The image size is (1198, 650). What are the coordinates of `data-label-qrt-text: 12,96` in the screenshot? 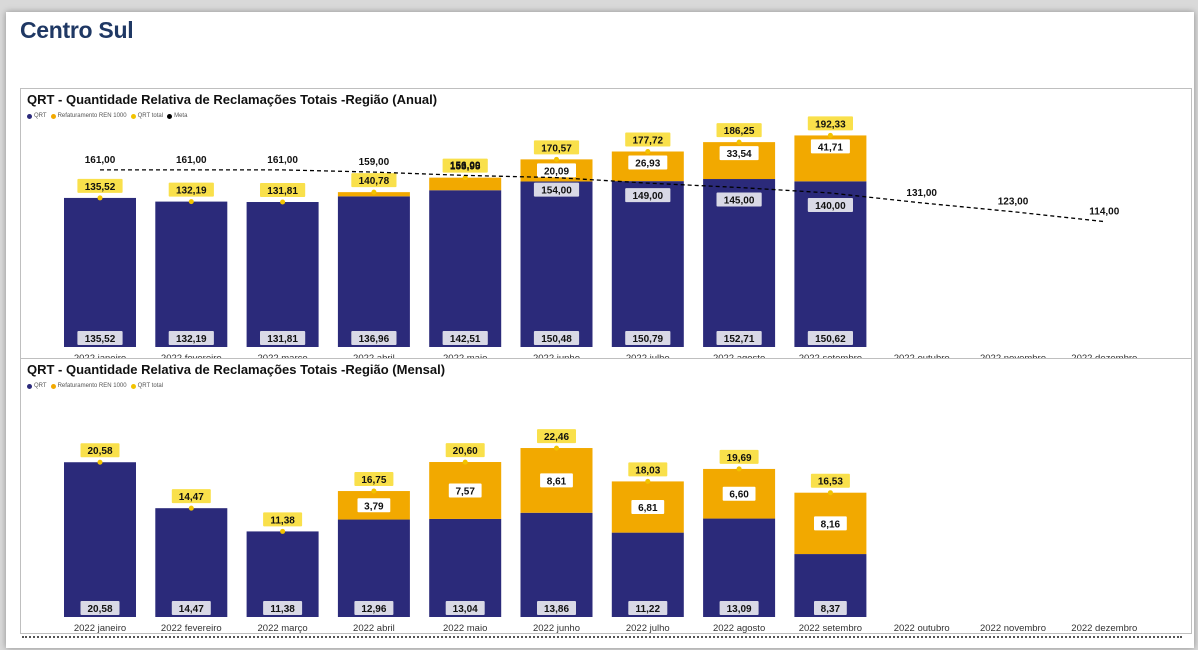 It's located at (373, 609).